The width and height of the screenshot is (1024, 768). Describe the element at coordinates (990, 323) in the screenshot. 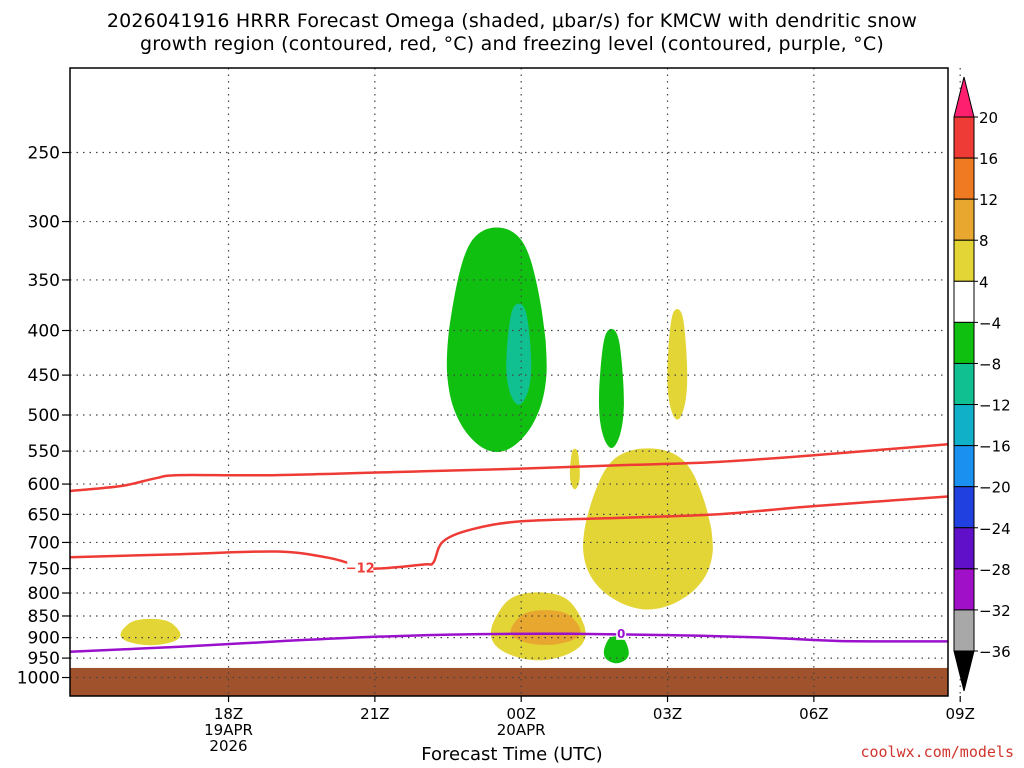

I see `colorbar-label: −4` at that location.